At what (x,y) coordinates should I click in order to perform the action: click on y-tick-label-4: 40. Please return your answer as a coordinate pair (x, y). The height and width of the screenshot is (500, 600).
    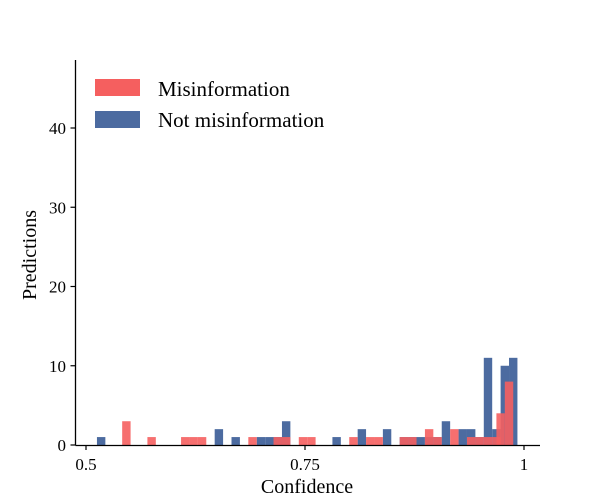
    Looking at the image, I should click on (57, 128).